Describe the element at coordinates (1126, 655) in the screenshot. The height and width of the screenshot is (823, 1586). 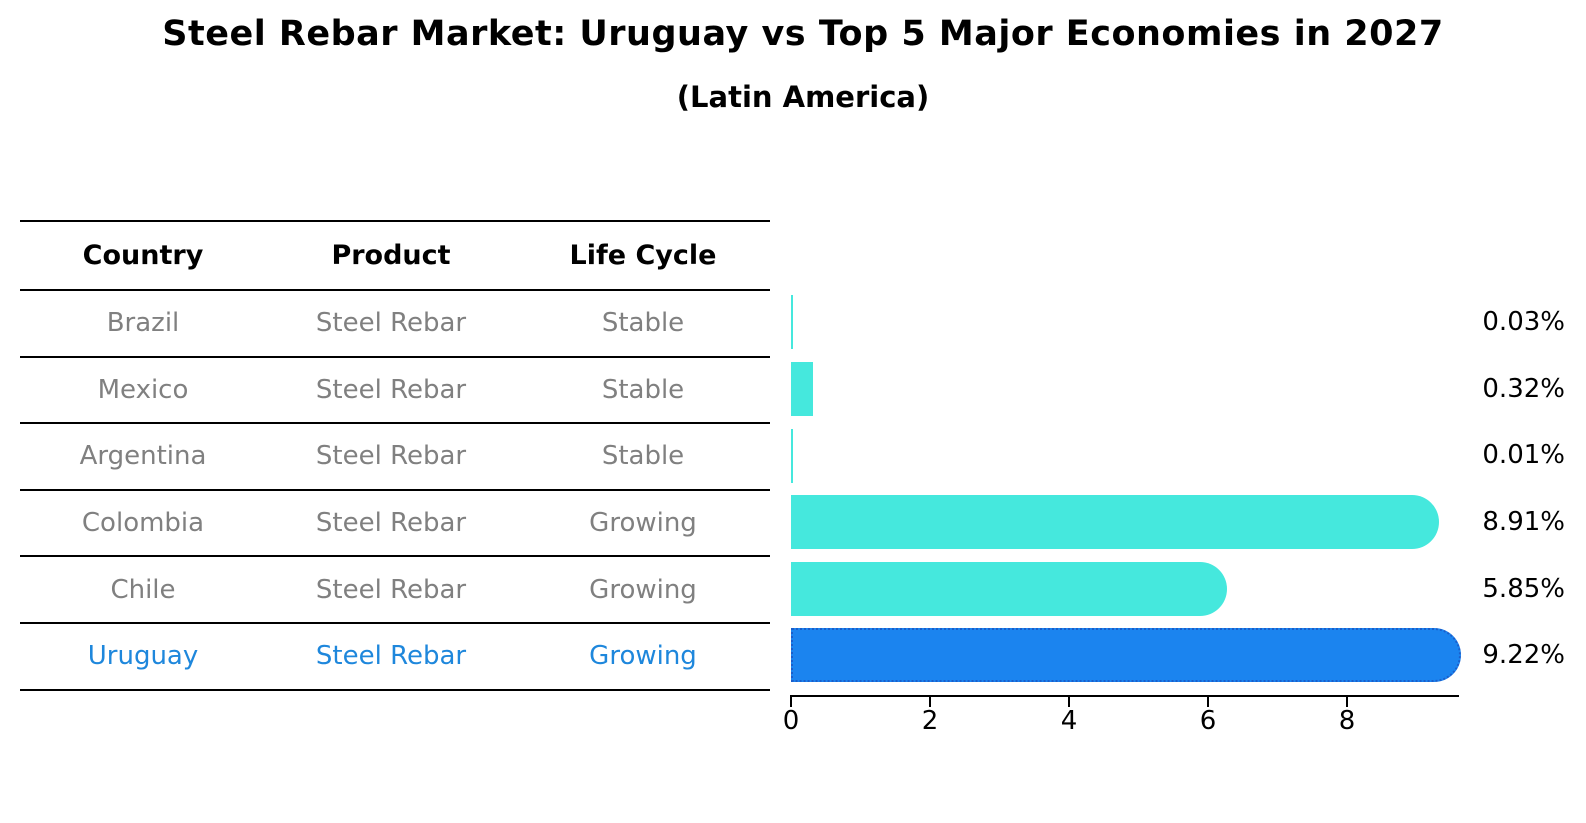
I see `bar-uruguay` at that location.